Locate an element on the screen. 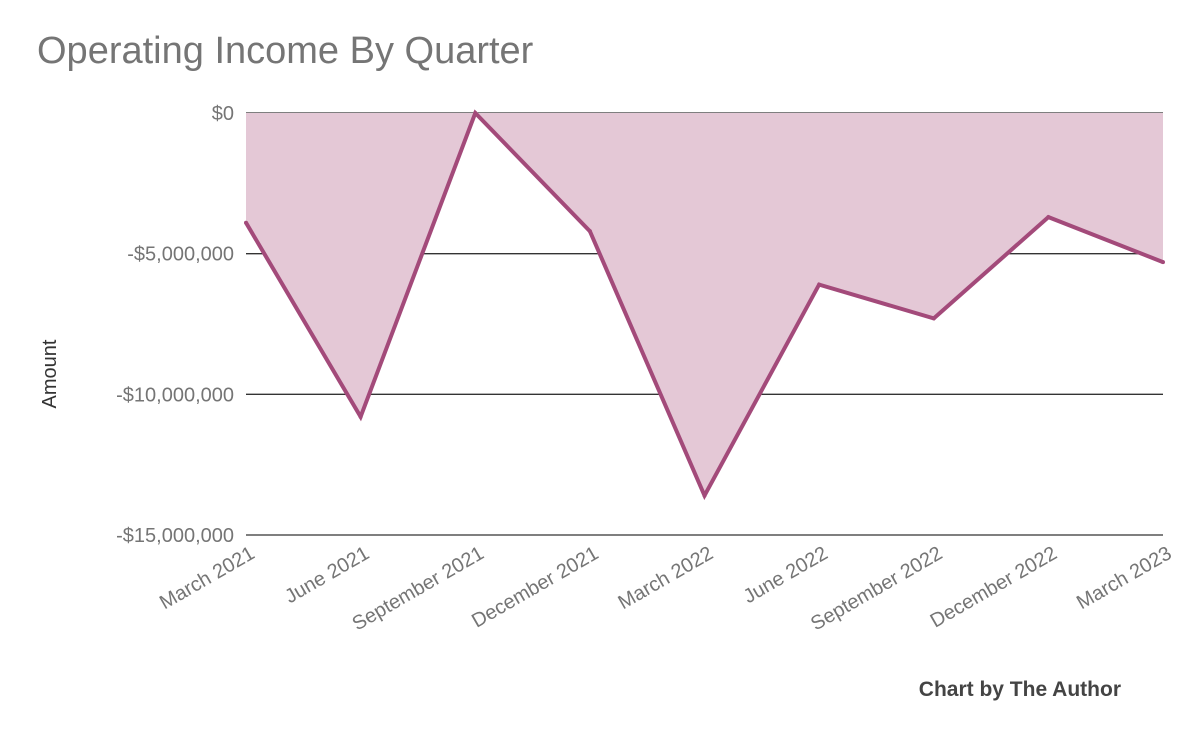 Image resolution: width=1200 pixels, height=742 pixels. x-tick-label: December 2021 is located at coordinates (535, 587).